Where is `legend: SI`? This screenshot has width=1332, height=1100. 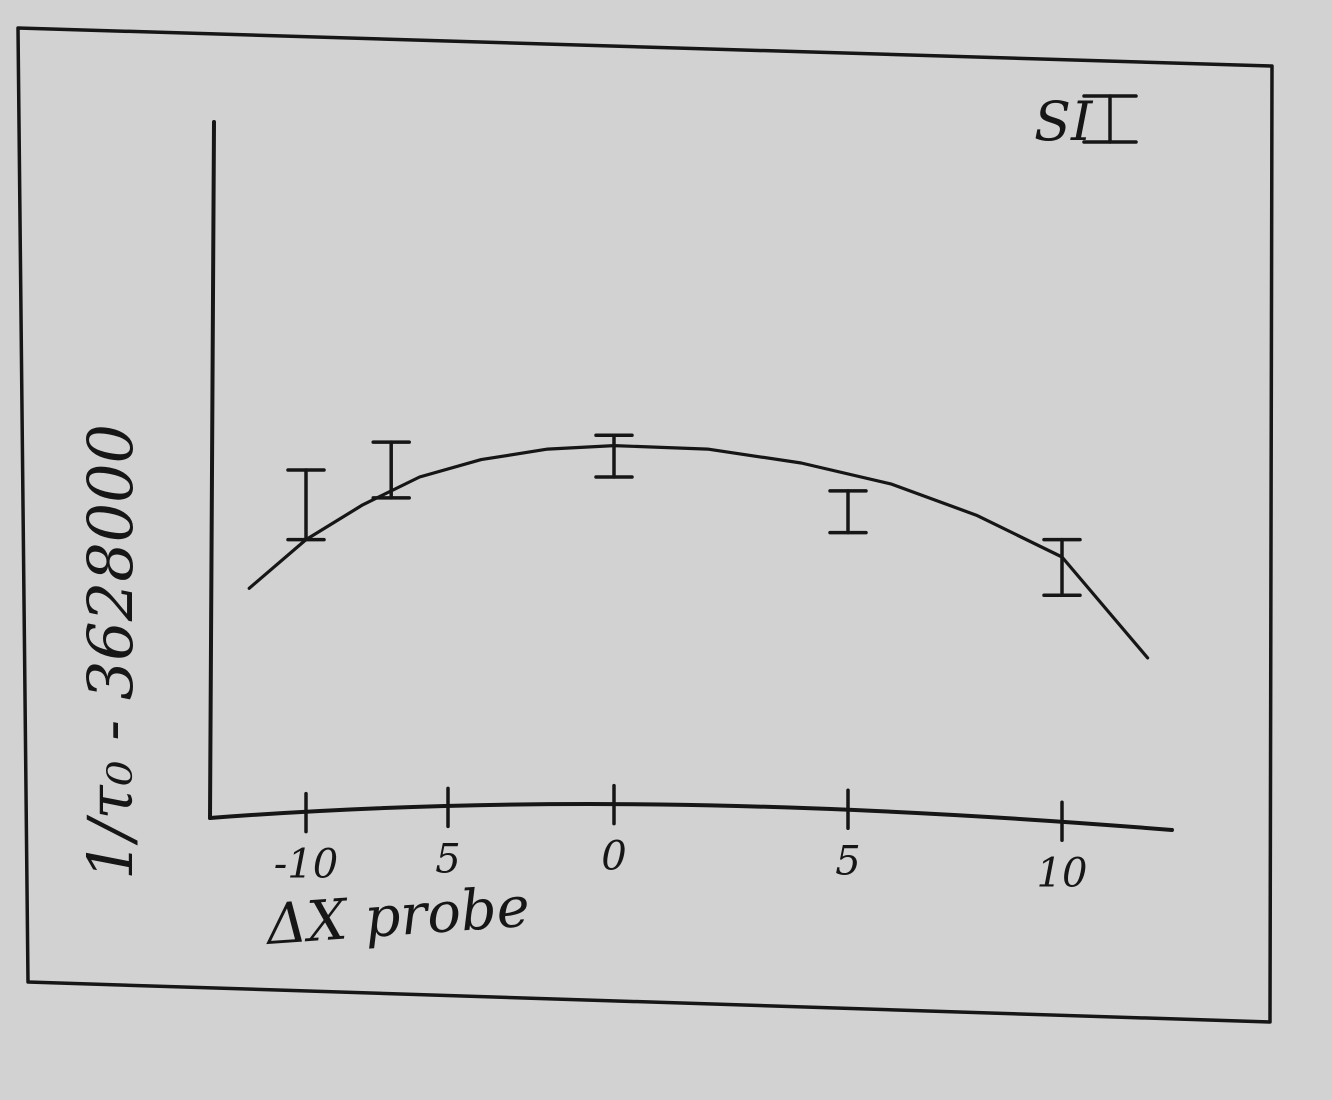 legend: SI is located at coordinates (1086, 121).